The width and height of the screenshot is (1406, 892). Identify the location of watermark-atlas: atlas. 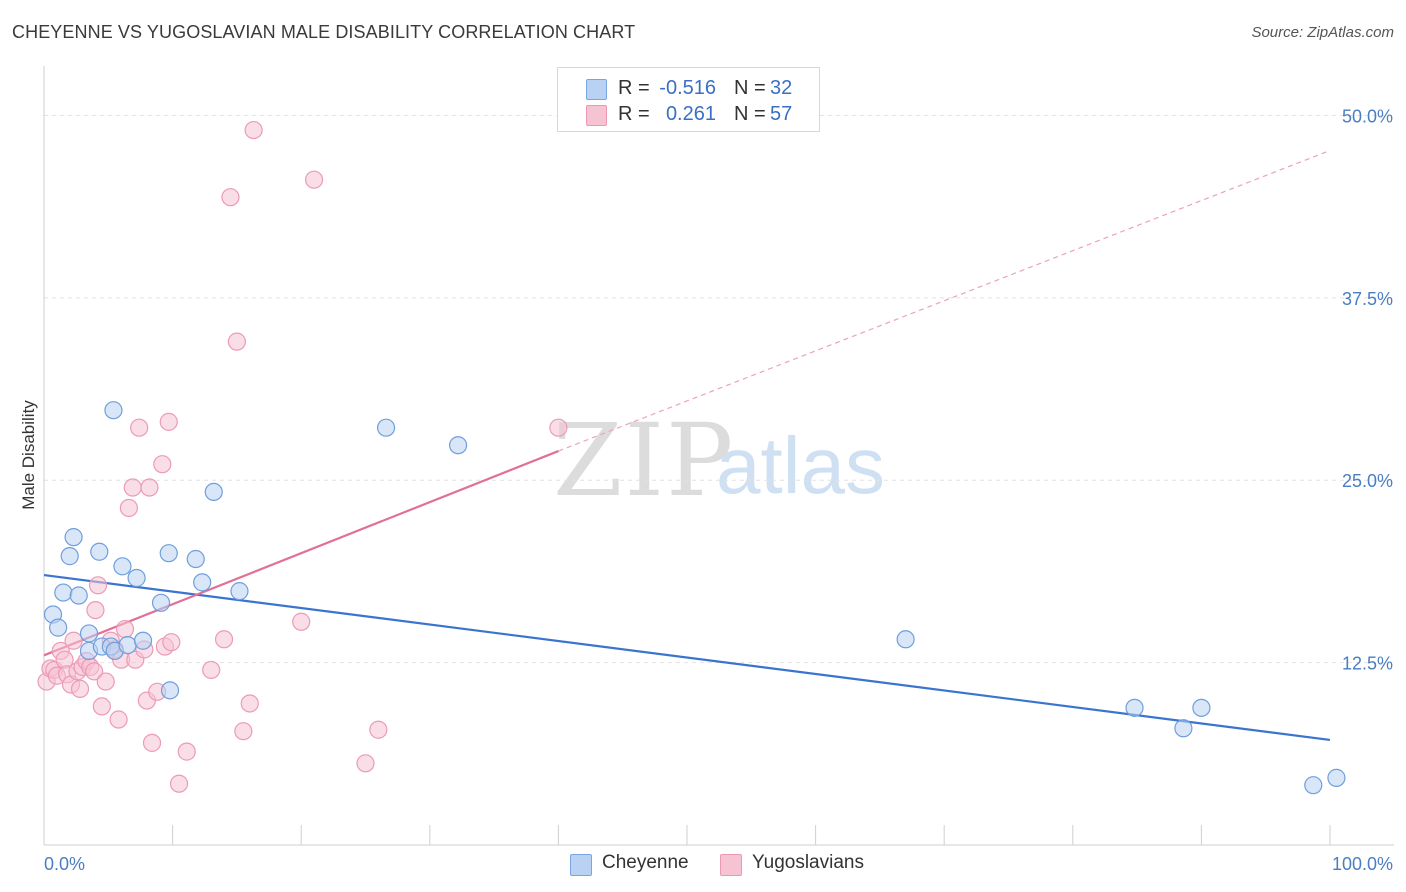
(800, 465).